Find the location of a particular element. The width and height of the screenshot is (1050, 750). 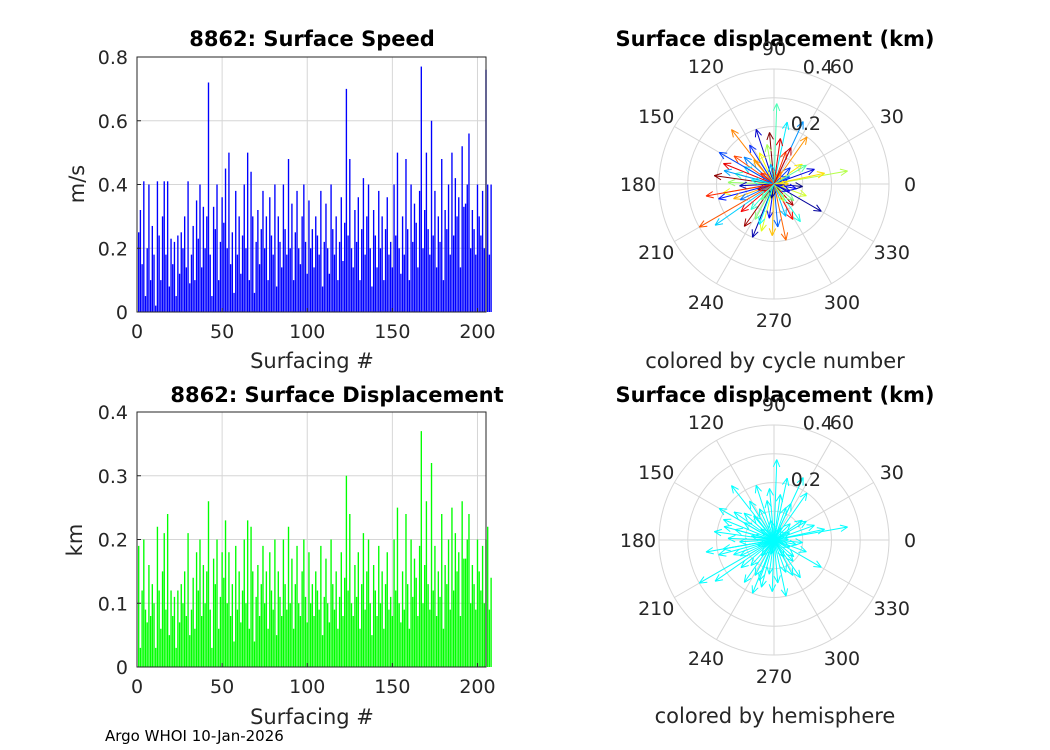

polar-hemisphere-vectors is located at coordinates (773, 528).